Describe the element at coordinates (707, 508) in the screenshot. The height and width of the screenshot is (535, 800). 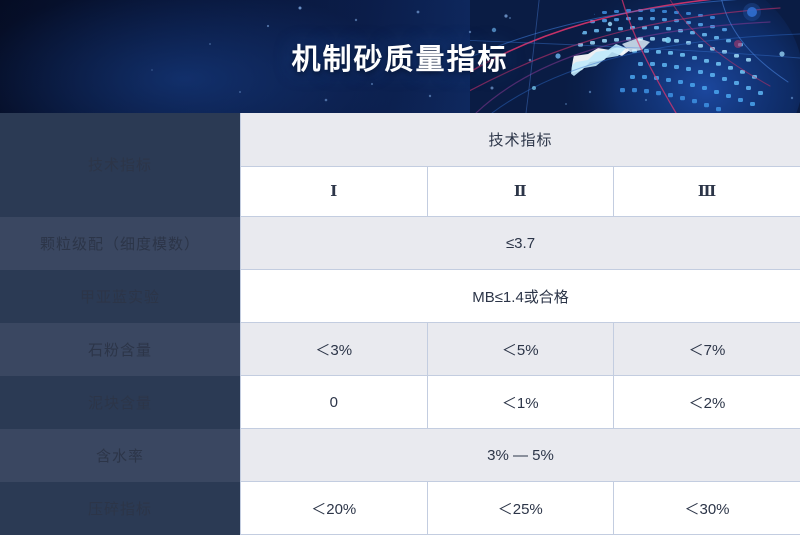
I see `row-value-grade-3: ＜30%` at that location.